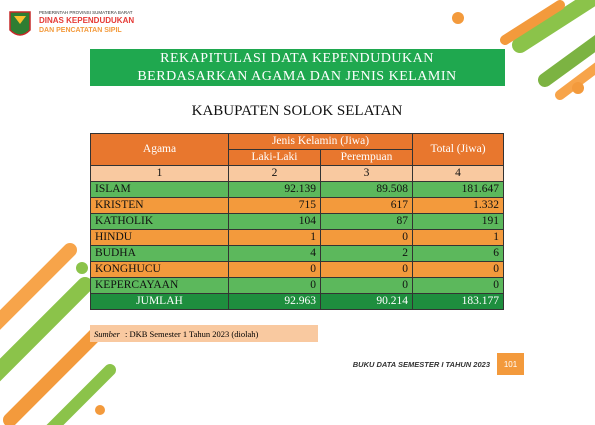 The width and height of the screenshot is (595, 425). Describe the element at coordinates (366, 221) in the screenshot. I see `cell: 87` at that location.